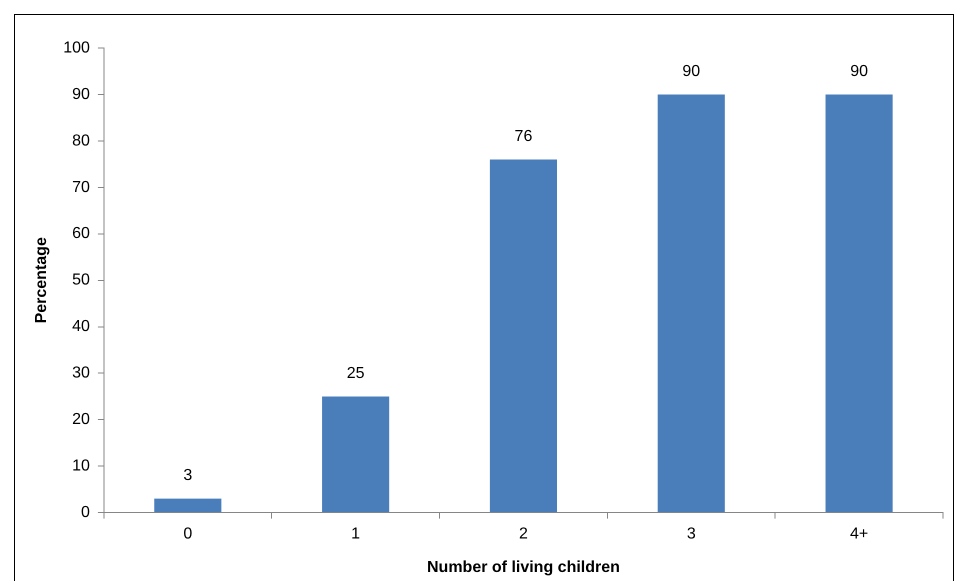  Describe the element at coordinates (859, 534) in the screenshot. I see `x-tick-label: 4+` at that location.